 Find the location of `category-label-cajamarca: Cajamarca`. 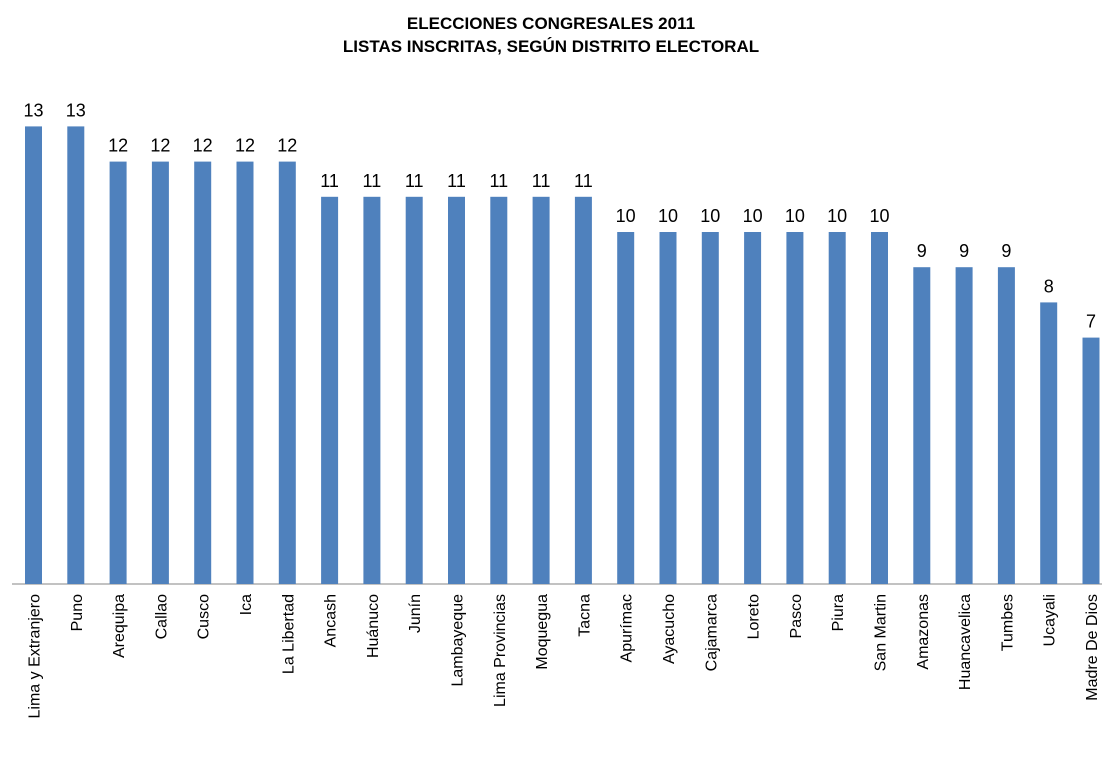

category-label-cajamarca: Cajamarca is located at coordinates (711, 632).